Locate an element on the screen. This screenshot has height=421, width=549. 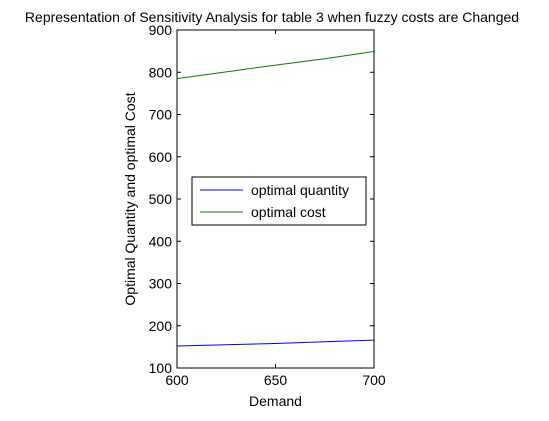
x-tick-label: 650 is located at coordinates (276, 380).